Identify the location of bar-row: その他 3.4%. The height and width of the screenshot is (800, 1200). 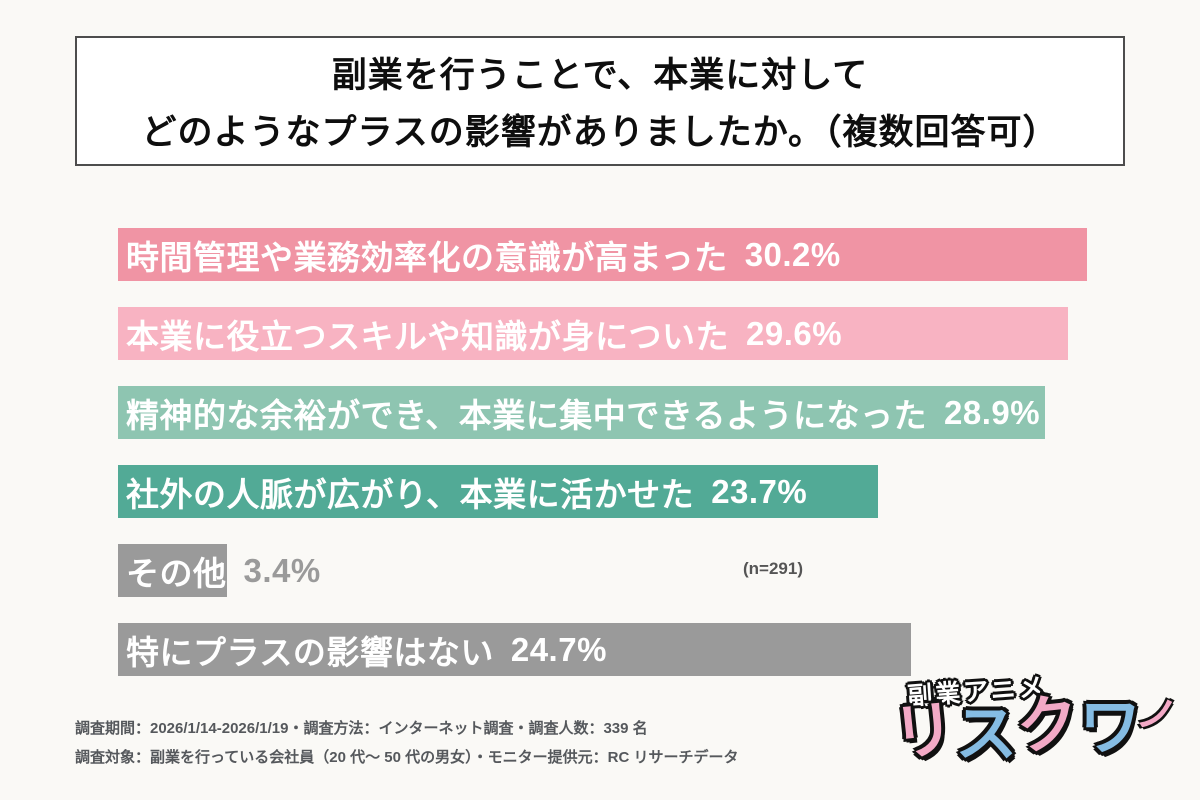
(602, 570).